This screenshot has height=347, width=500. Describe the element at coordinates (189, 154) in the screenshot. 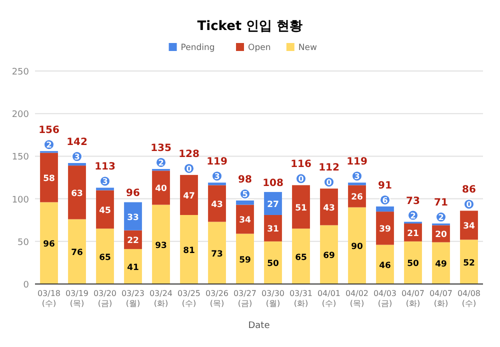

I see `total-label: 128` at that location.